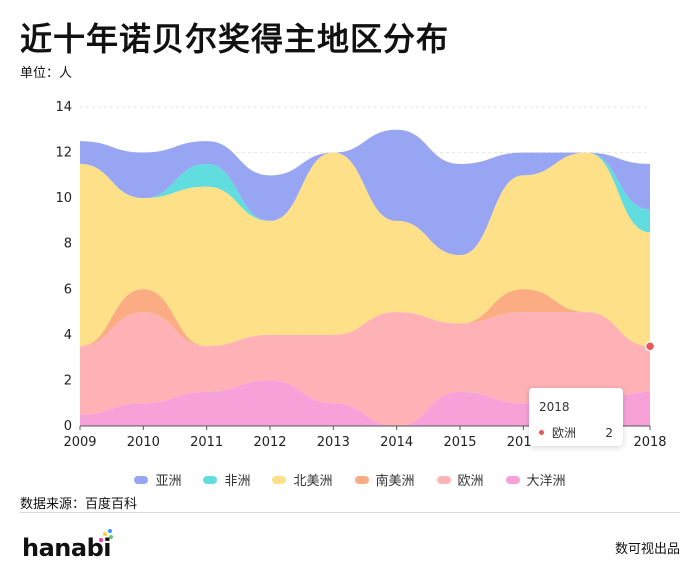  Describe the element at coordinates (78, 502) in the screenshot. I see `data-source: 数据来源：百度百科` at that location.